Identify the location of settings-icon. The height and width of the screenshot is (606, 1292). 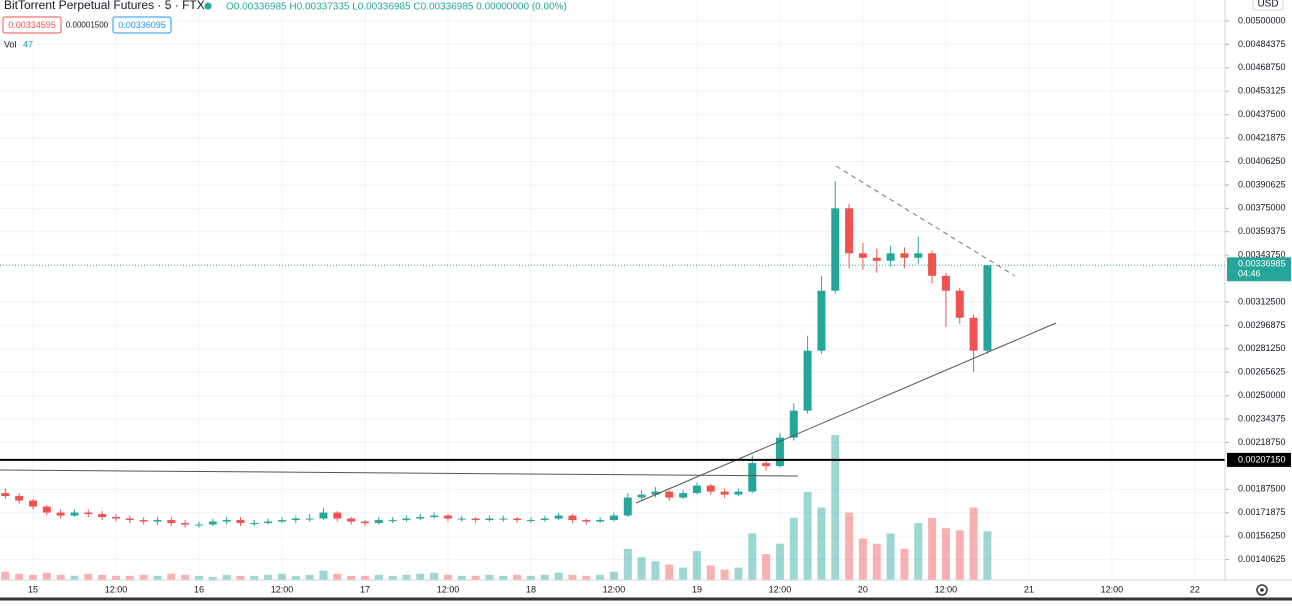
(1262, 590).